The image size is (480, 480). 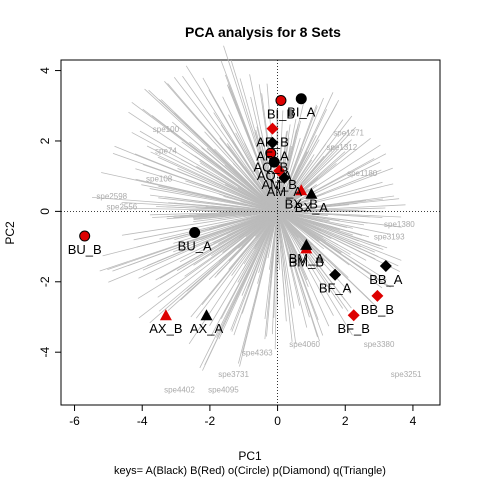 What do you see at coordinates (257, 353) in the screenshot?
I see `loading-label: spe4363` at bounding box center [257, 353].